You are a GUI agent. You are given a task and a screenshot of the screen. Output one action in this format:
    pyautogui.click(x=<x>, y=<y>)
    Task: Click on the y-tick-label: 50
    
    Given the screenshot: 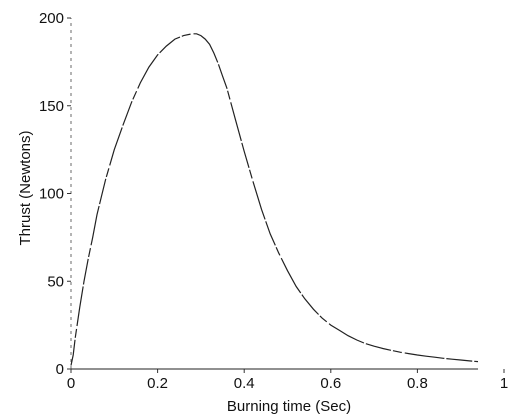 What is the action you would take?
    pyautogui.click(x=55, y=281)
    